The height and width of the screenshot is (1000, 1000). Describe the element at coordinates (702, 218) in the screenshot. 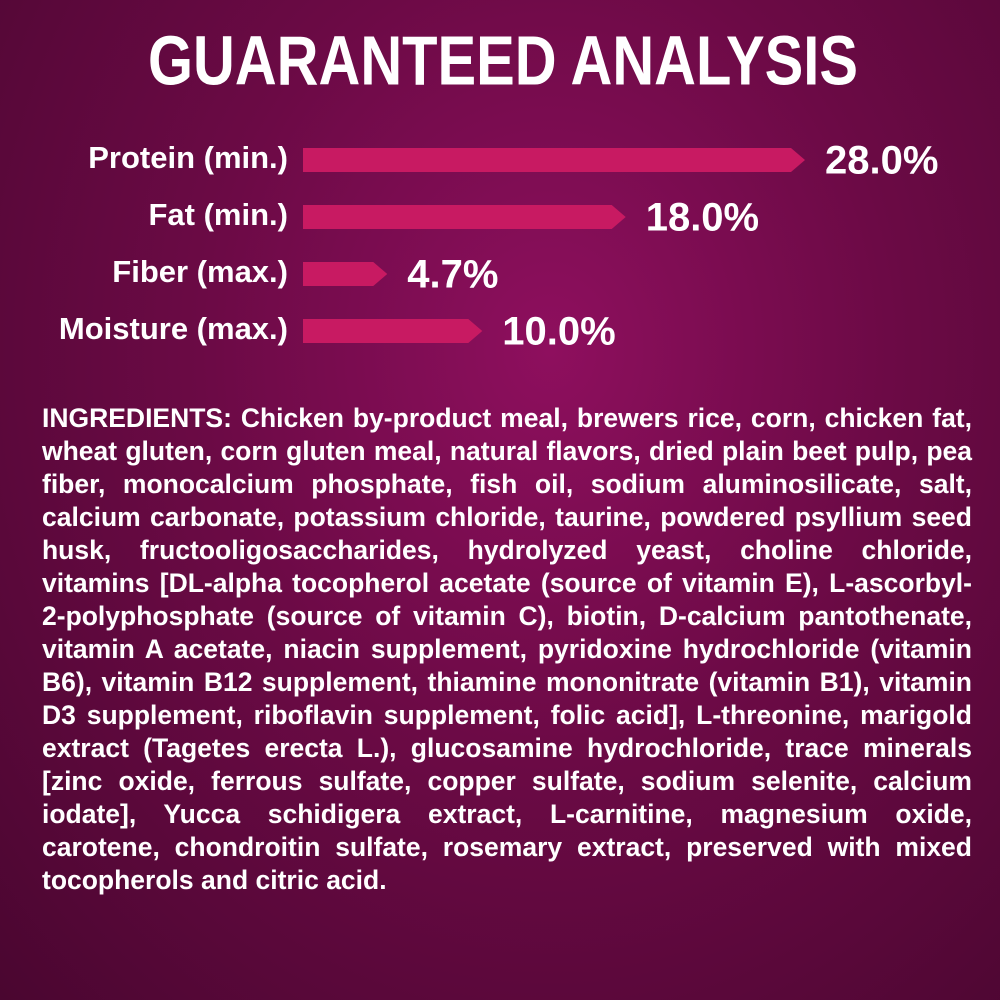

I see `value-label: 18.0%` at that location.